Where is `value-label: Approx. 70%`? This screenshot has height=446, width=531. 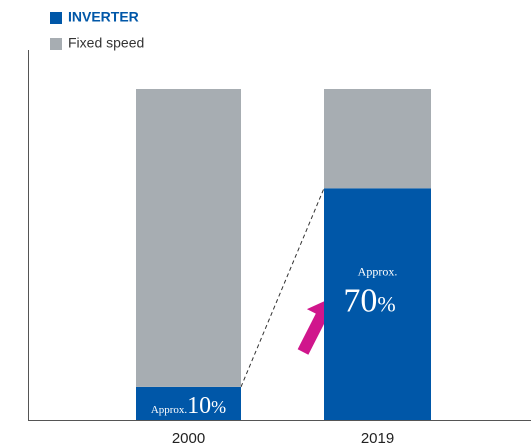
value-label: Approx. 70% is located at coordinates (370, 291).